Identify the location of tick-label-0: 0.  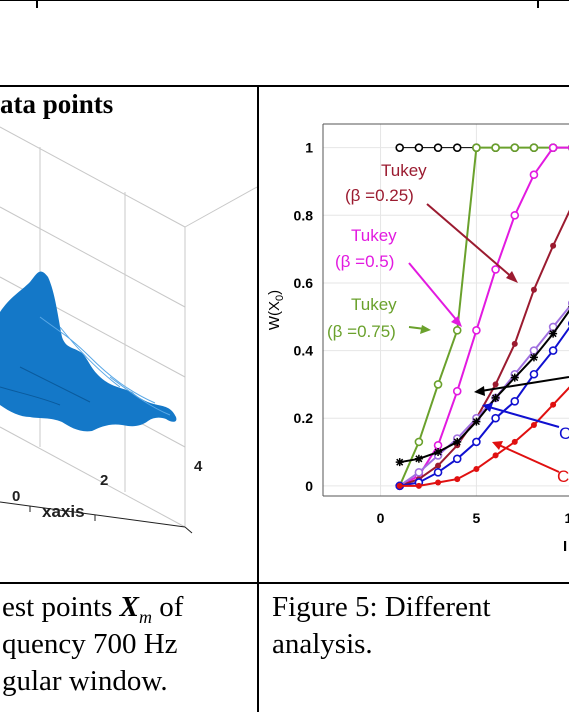
(16, 496).